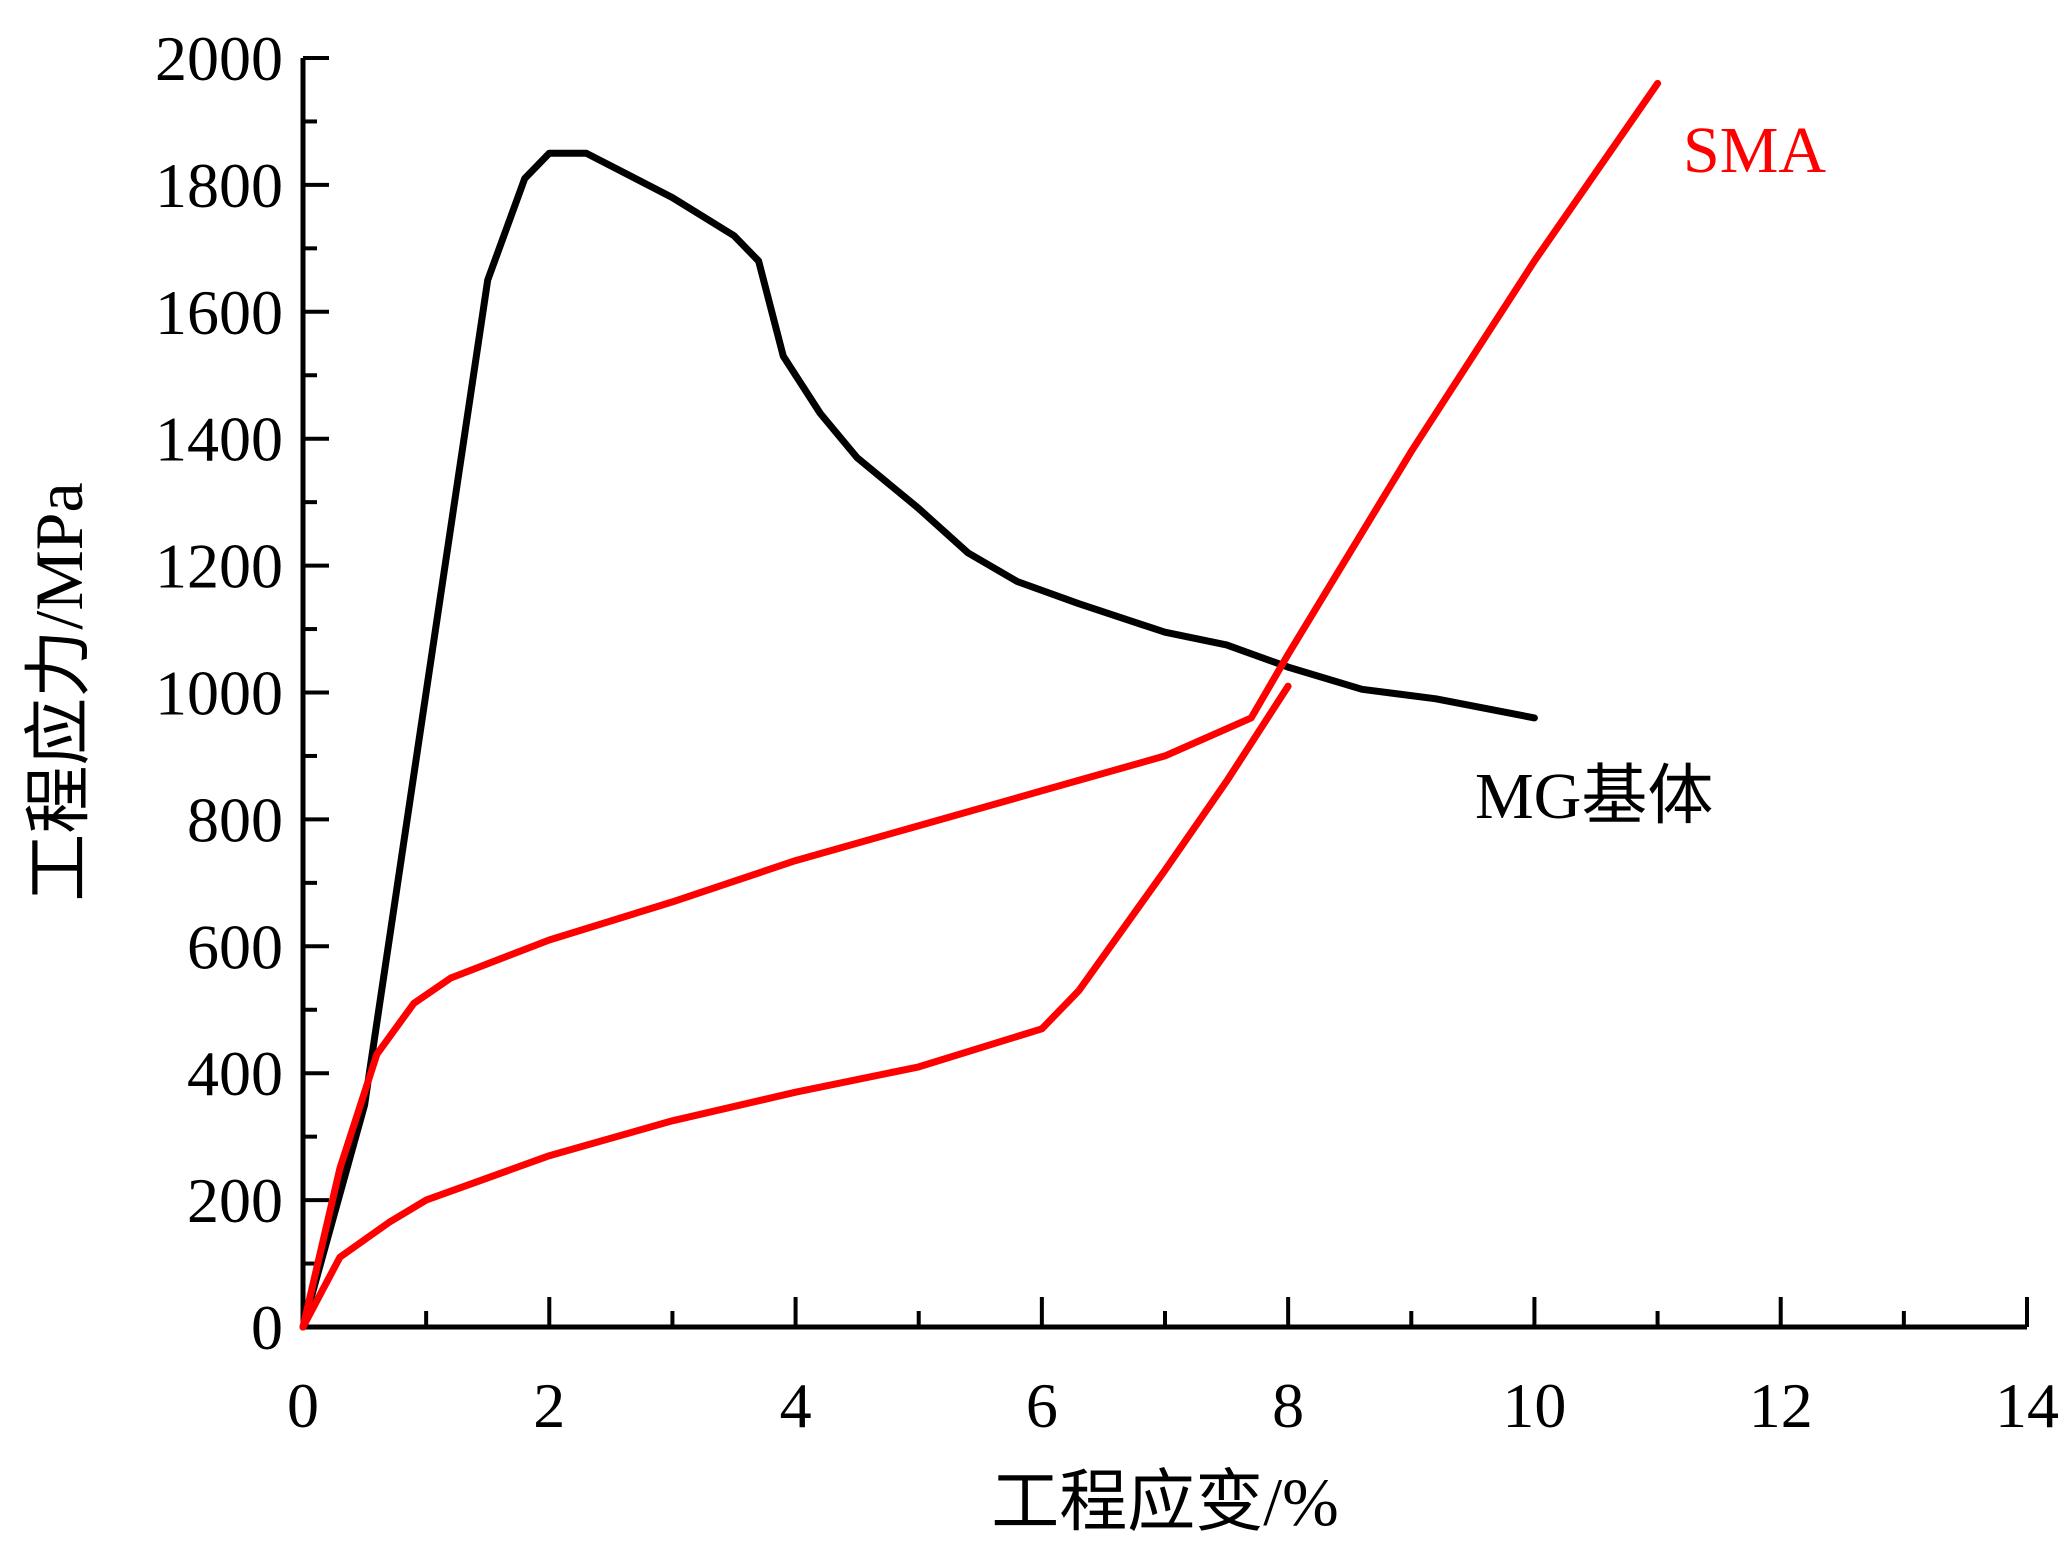 This screenshot has height=1546, width=2064. I want to click on y-tick-label: 1000, so click(219, 693).